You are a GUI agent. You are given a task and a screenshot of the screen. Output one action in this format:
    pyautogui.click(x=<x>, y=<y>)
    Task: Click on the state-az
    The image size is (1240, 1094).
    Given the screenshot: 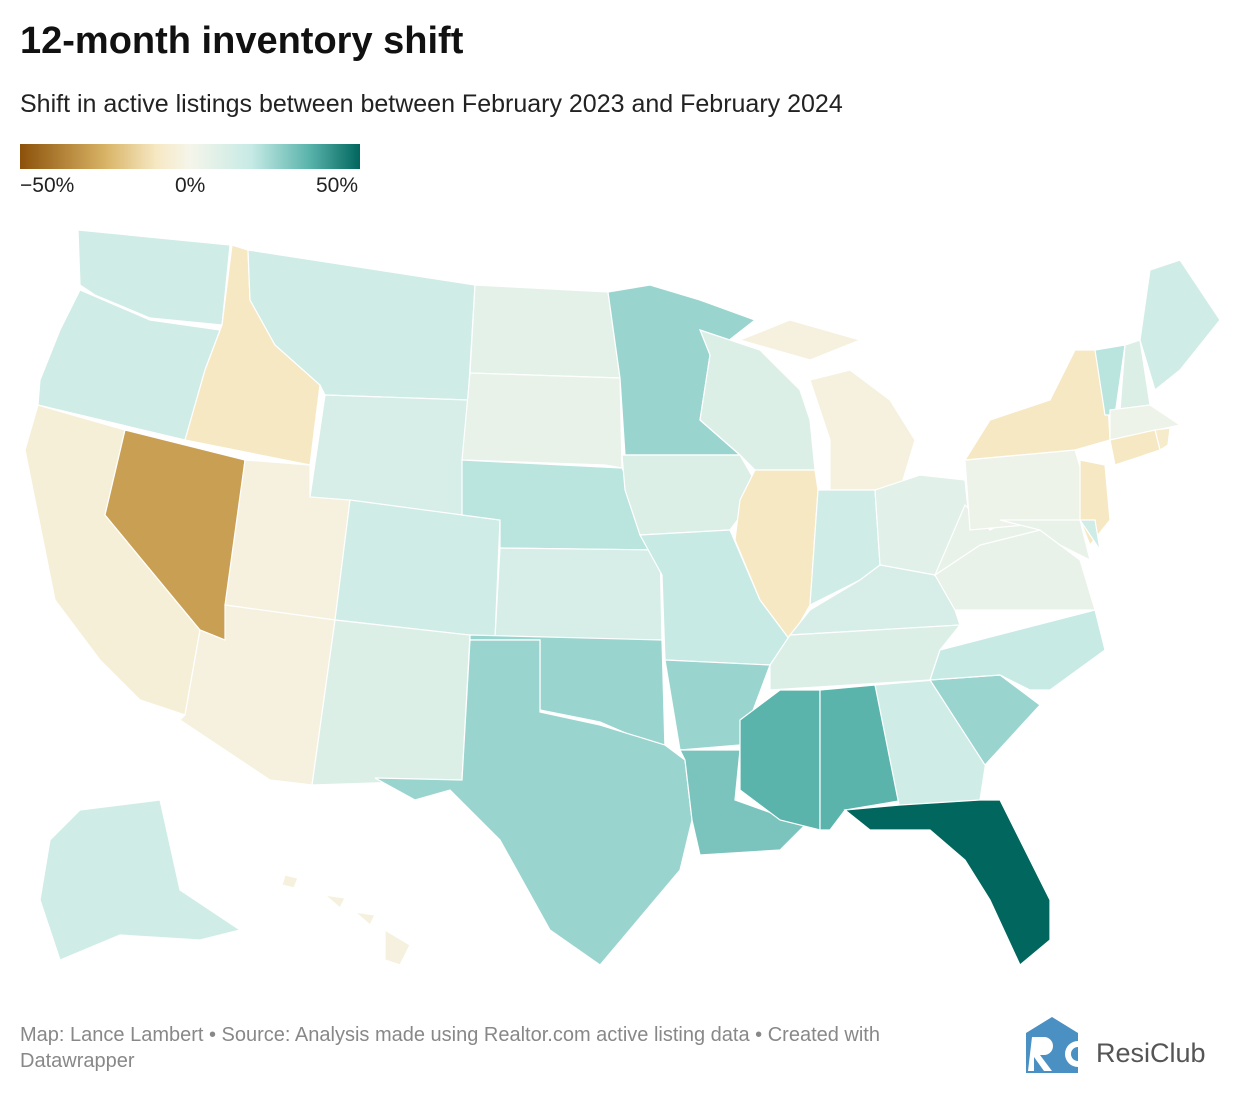 What is the action you would take?
    pyautogui.click(x=257, y=695)
    